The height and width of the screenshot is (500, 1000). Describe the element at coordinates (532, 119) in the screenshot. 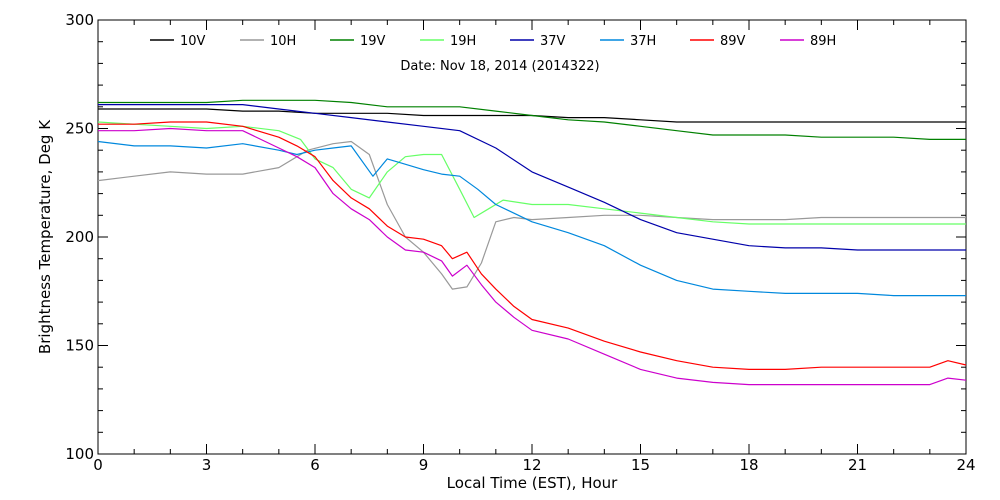

I see `series-line-19v` at that location.